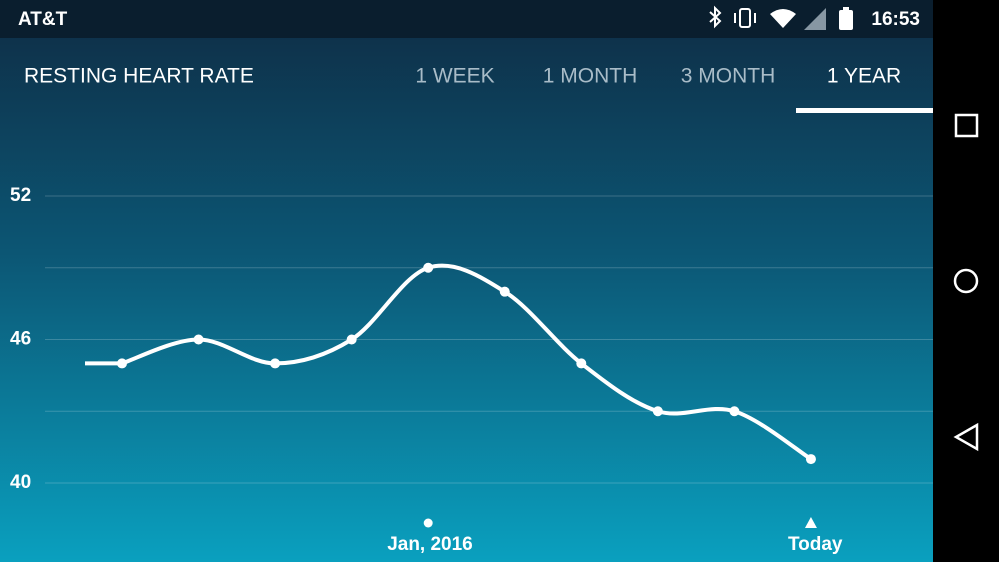 This screenshot has width=999, height=562. Describe the element at coordinates (815, 544) in the screenshot. I see `x-tick-label: Today` at that location.